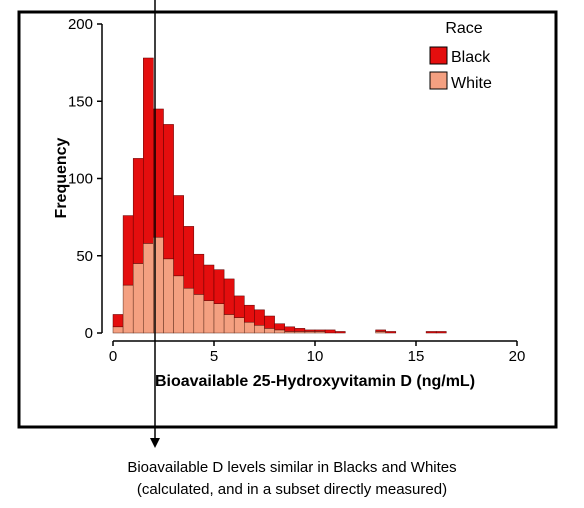 The image size is (584, 508). What do you see at coordinates (155, 224) in the screenshot?
I see `pointer-arrow` at bounding box center [155, 224].